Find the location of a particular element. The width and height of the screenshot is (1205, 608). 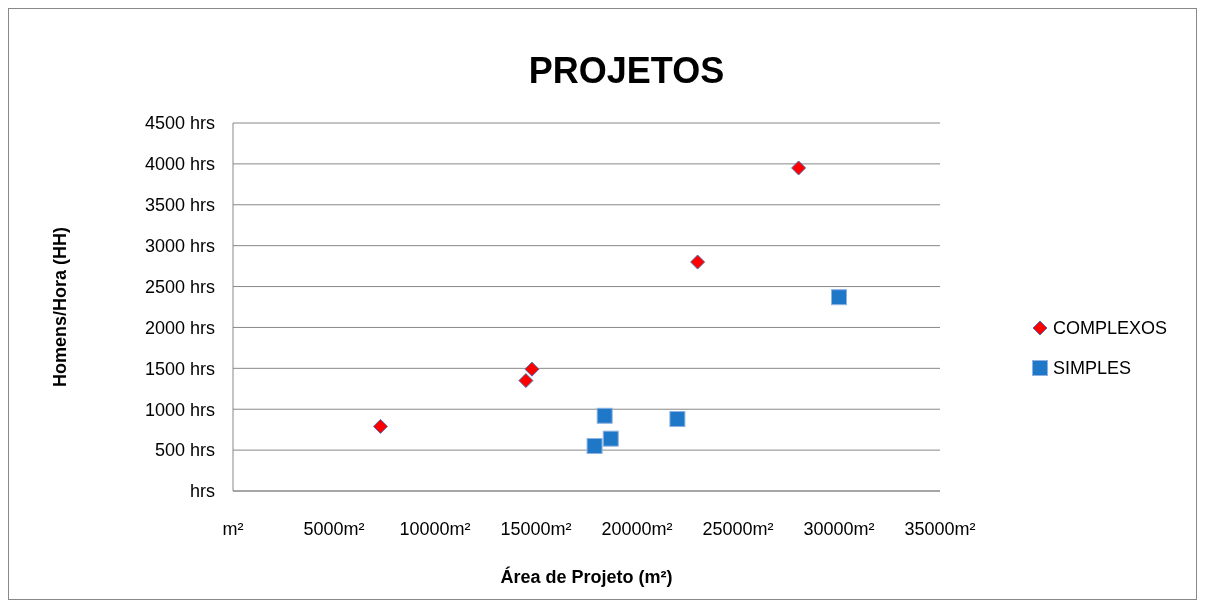

y-tick-label: hrs is located at coordinates (202, 491).